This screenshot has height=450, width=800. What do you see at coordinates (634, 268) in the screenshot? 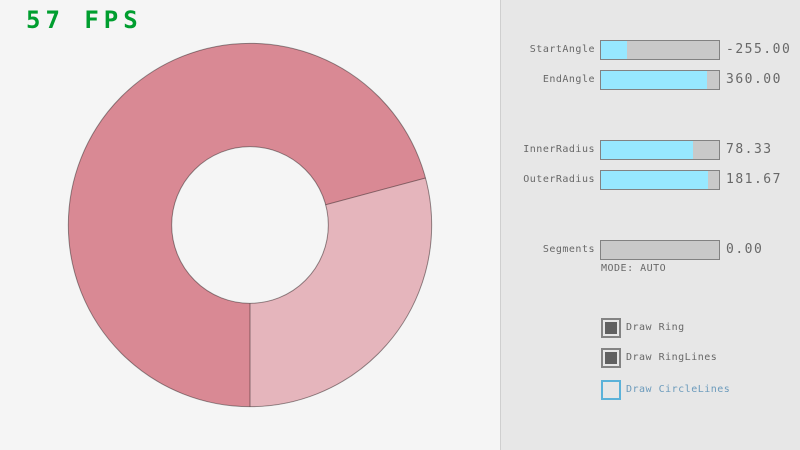
I see `segments-mode-label: MODE: AUTO` at bounding box center [634, 268].